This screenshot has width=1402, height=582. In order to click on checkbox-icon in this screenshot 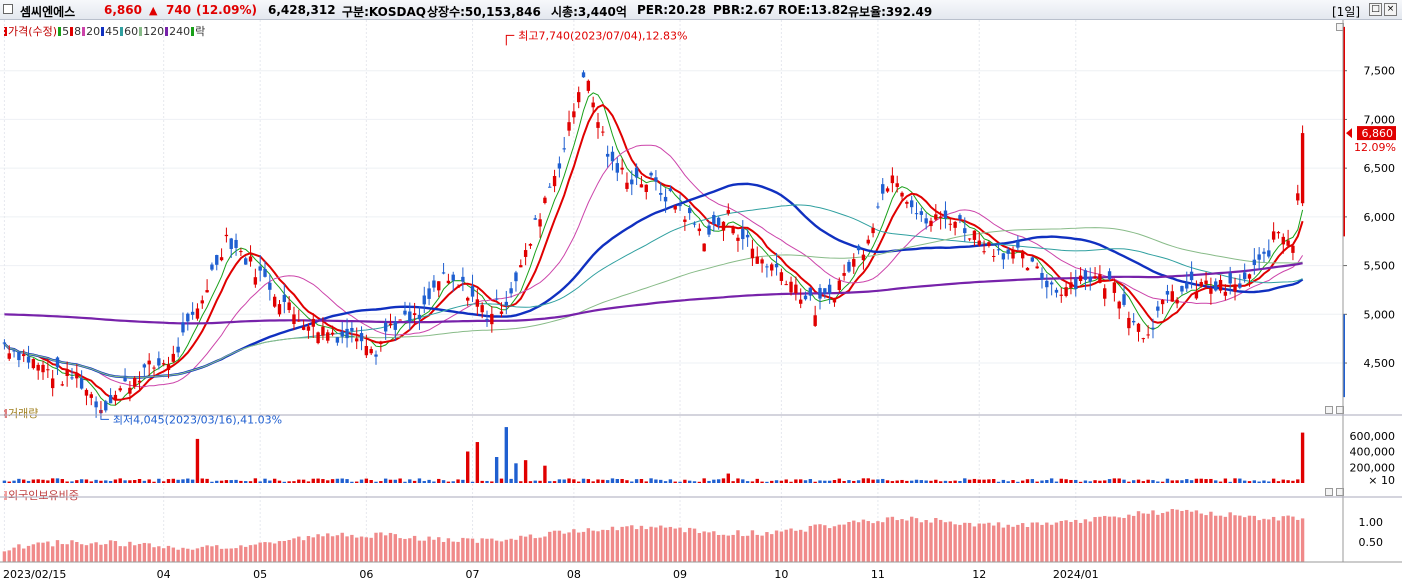, I will do `click(8, 9)`.